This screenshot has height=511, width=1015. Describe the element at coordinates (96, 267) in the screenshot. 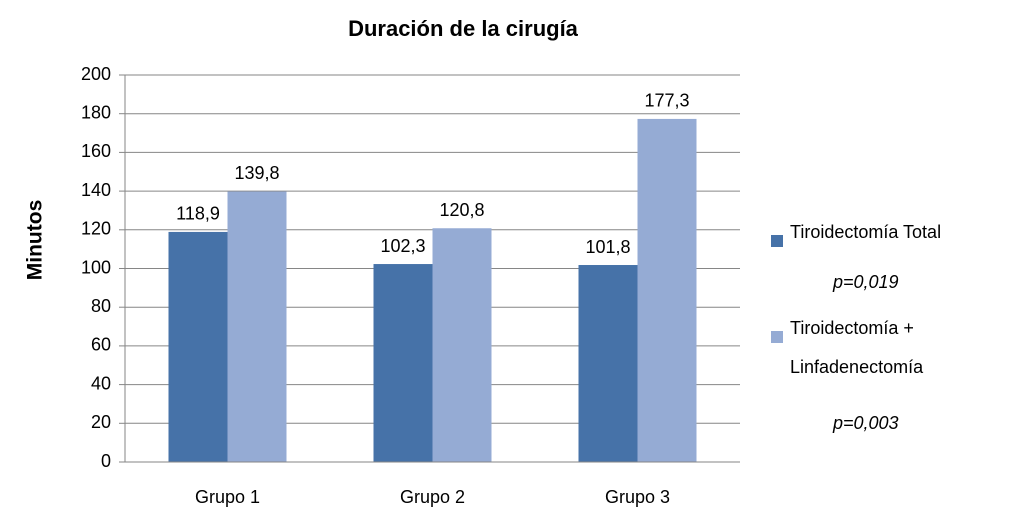

I see `y-tick-label: 100` at that location.